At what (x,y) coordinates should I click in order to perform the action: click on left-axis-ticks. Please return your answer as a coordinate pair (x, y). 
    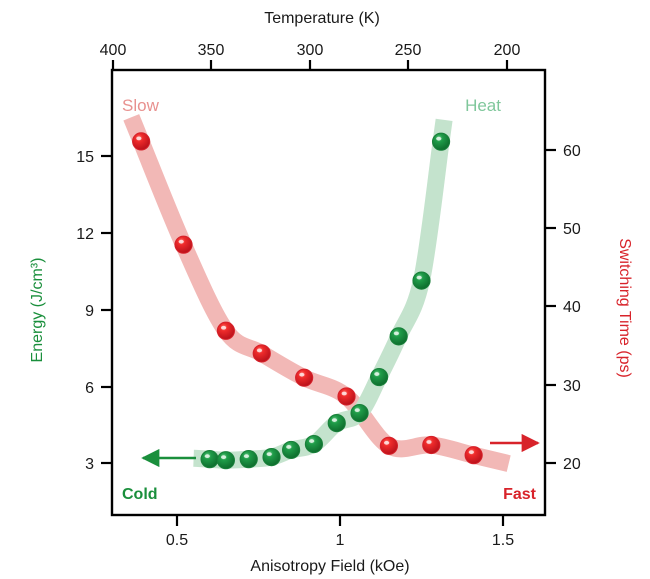
    Looking at the image, I should click on (106, 309).